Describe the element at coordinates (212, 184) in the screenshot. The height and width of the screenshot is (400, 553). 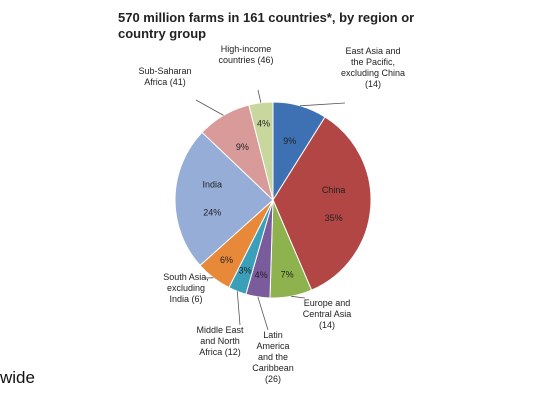
I see `slice-name: India` at that location.